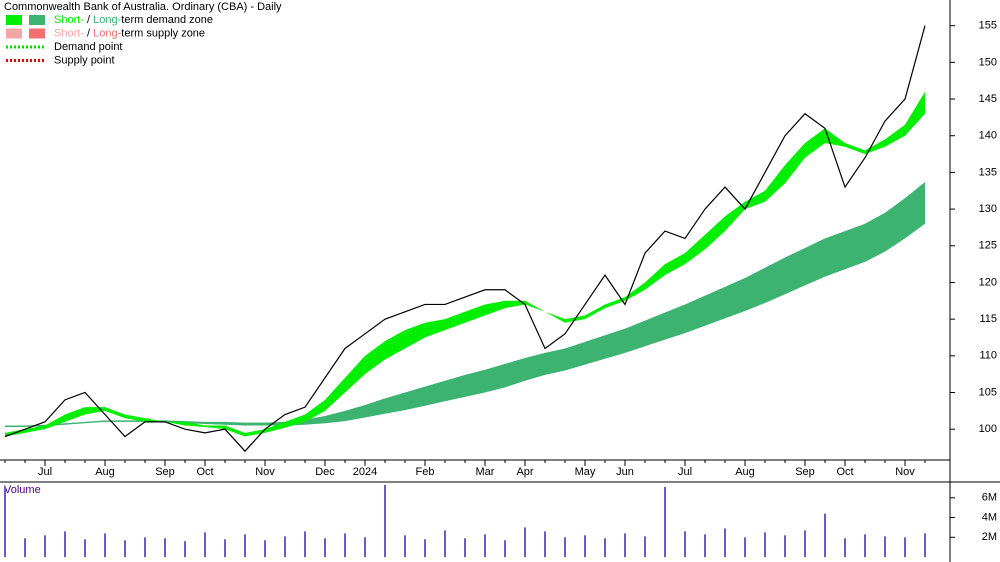  Describe the element at coordinates (425, 472) in the screenshot. I see `x-tick-label: Feb` at that location.